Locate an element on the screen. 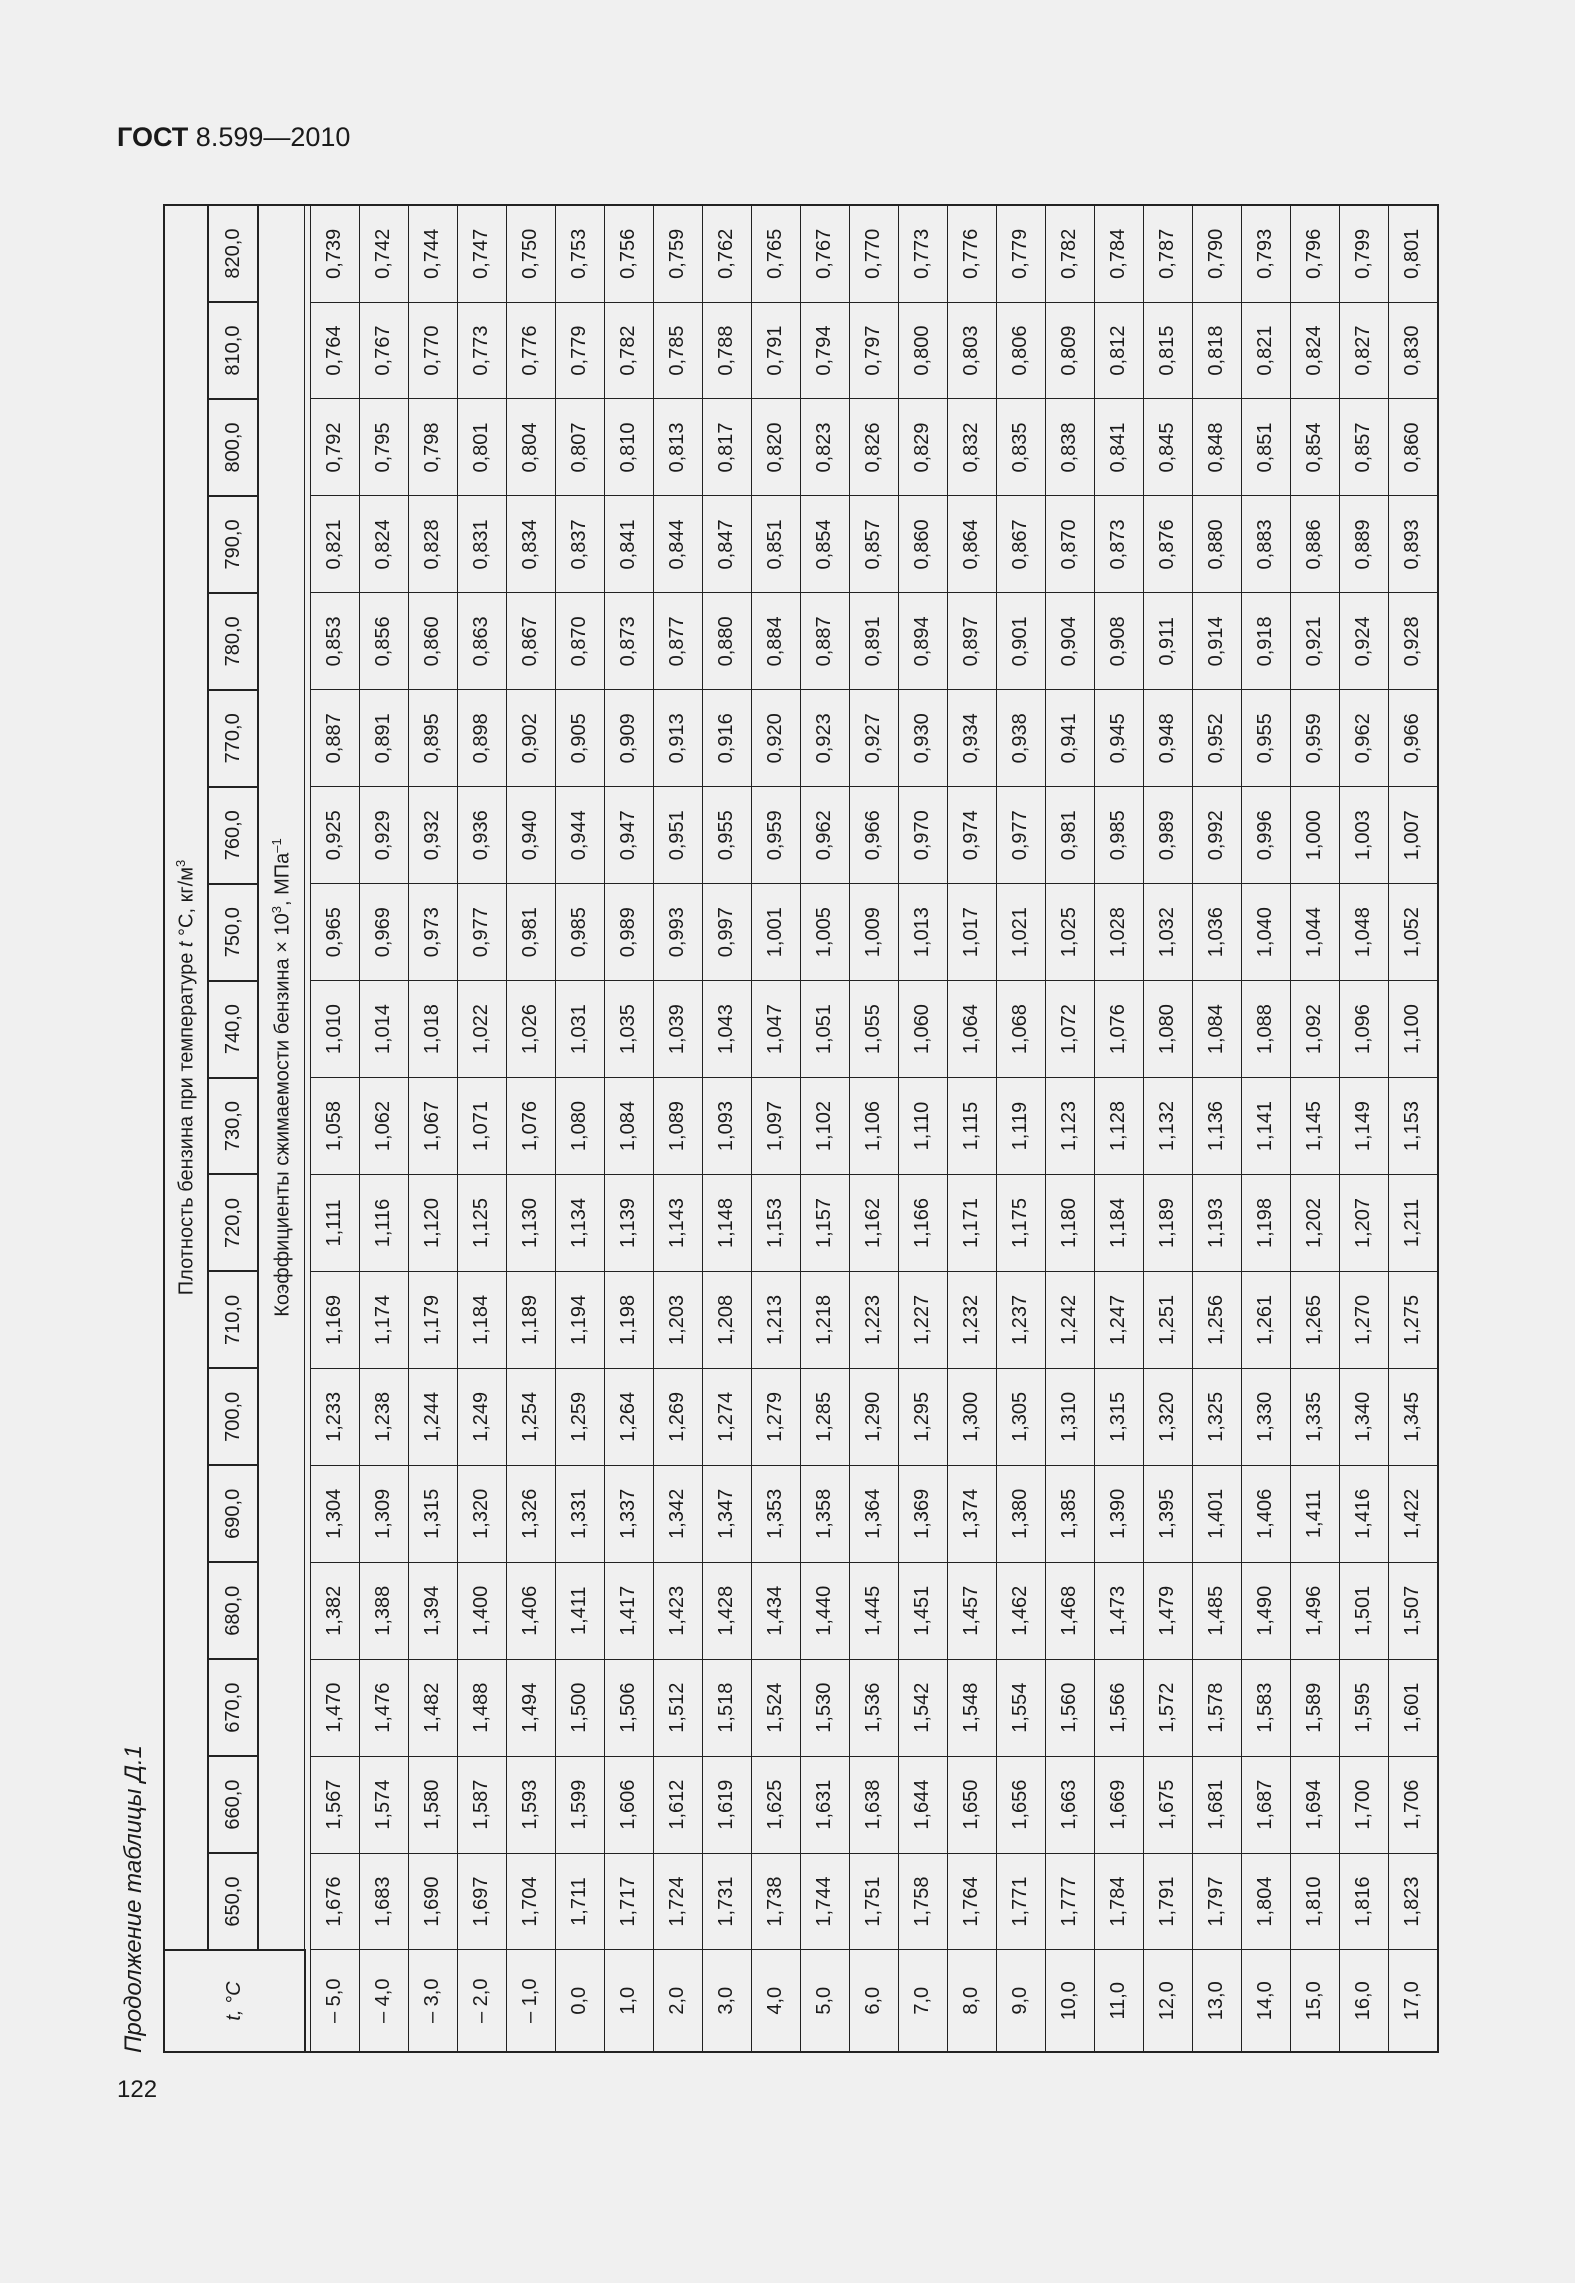  coefficient-cell: 0,844 is located at coordinates (677, 544).